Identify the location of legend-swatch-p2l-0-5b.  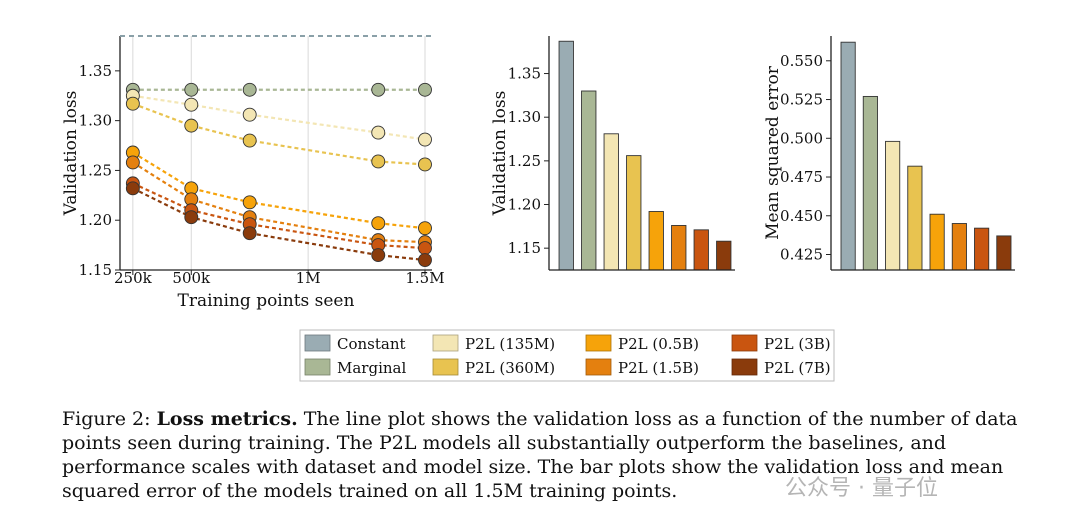
(598, 343).